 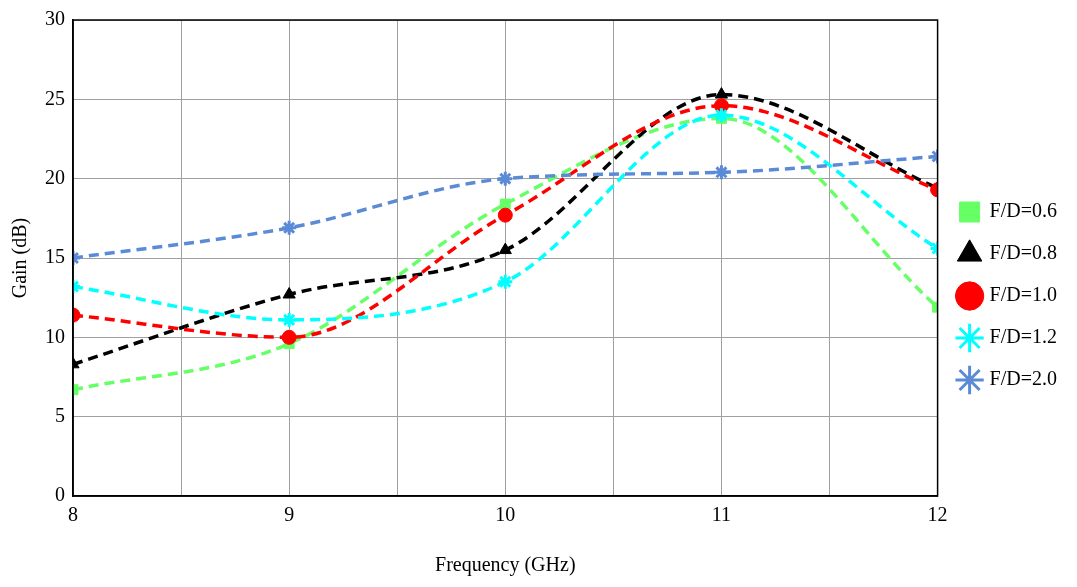 I want to click on x-axis-title: Frequency (GHz), so click(x=505, y=565).